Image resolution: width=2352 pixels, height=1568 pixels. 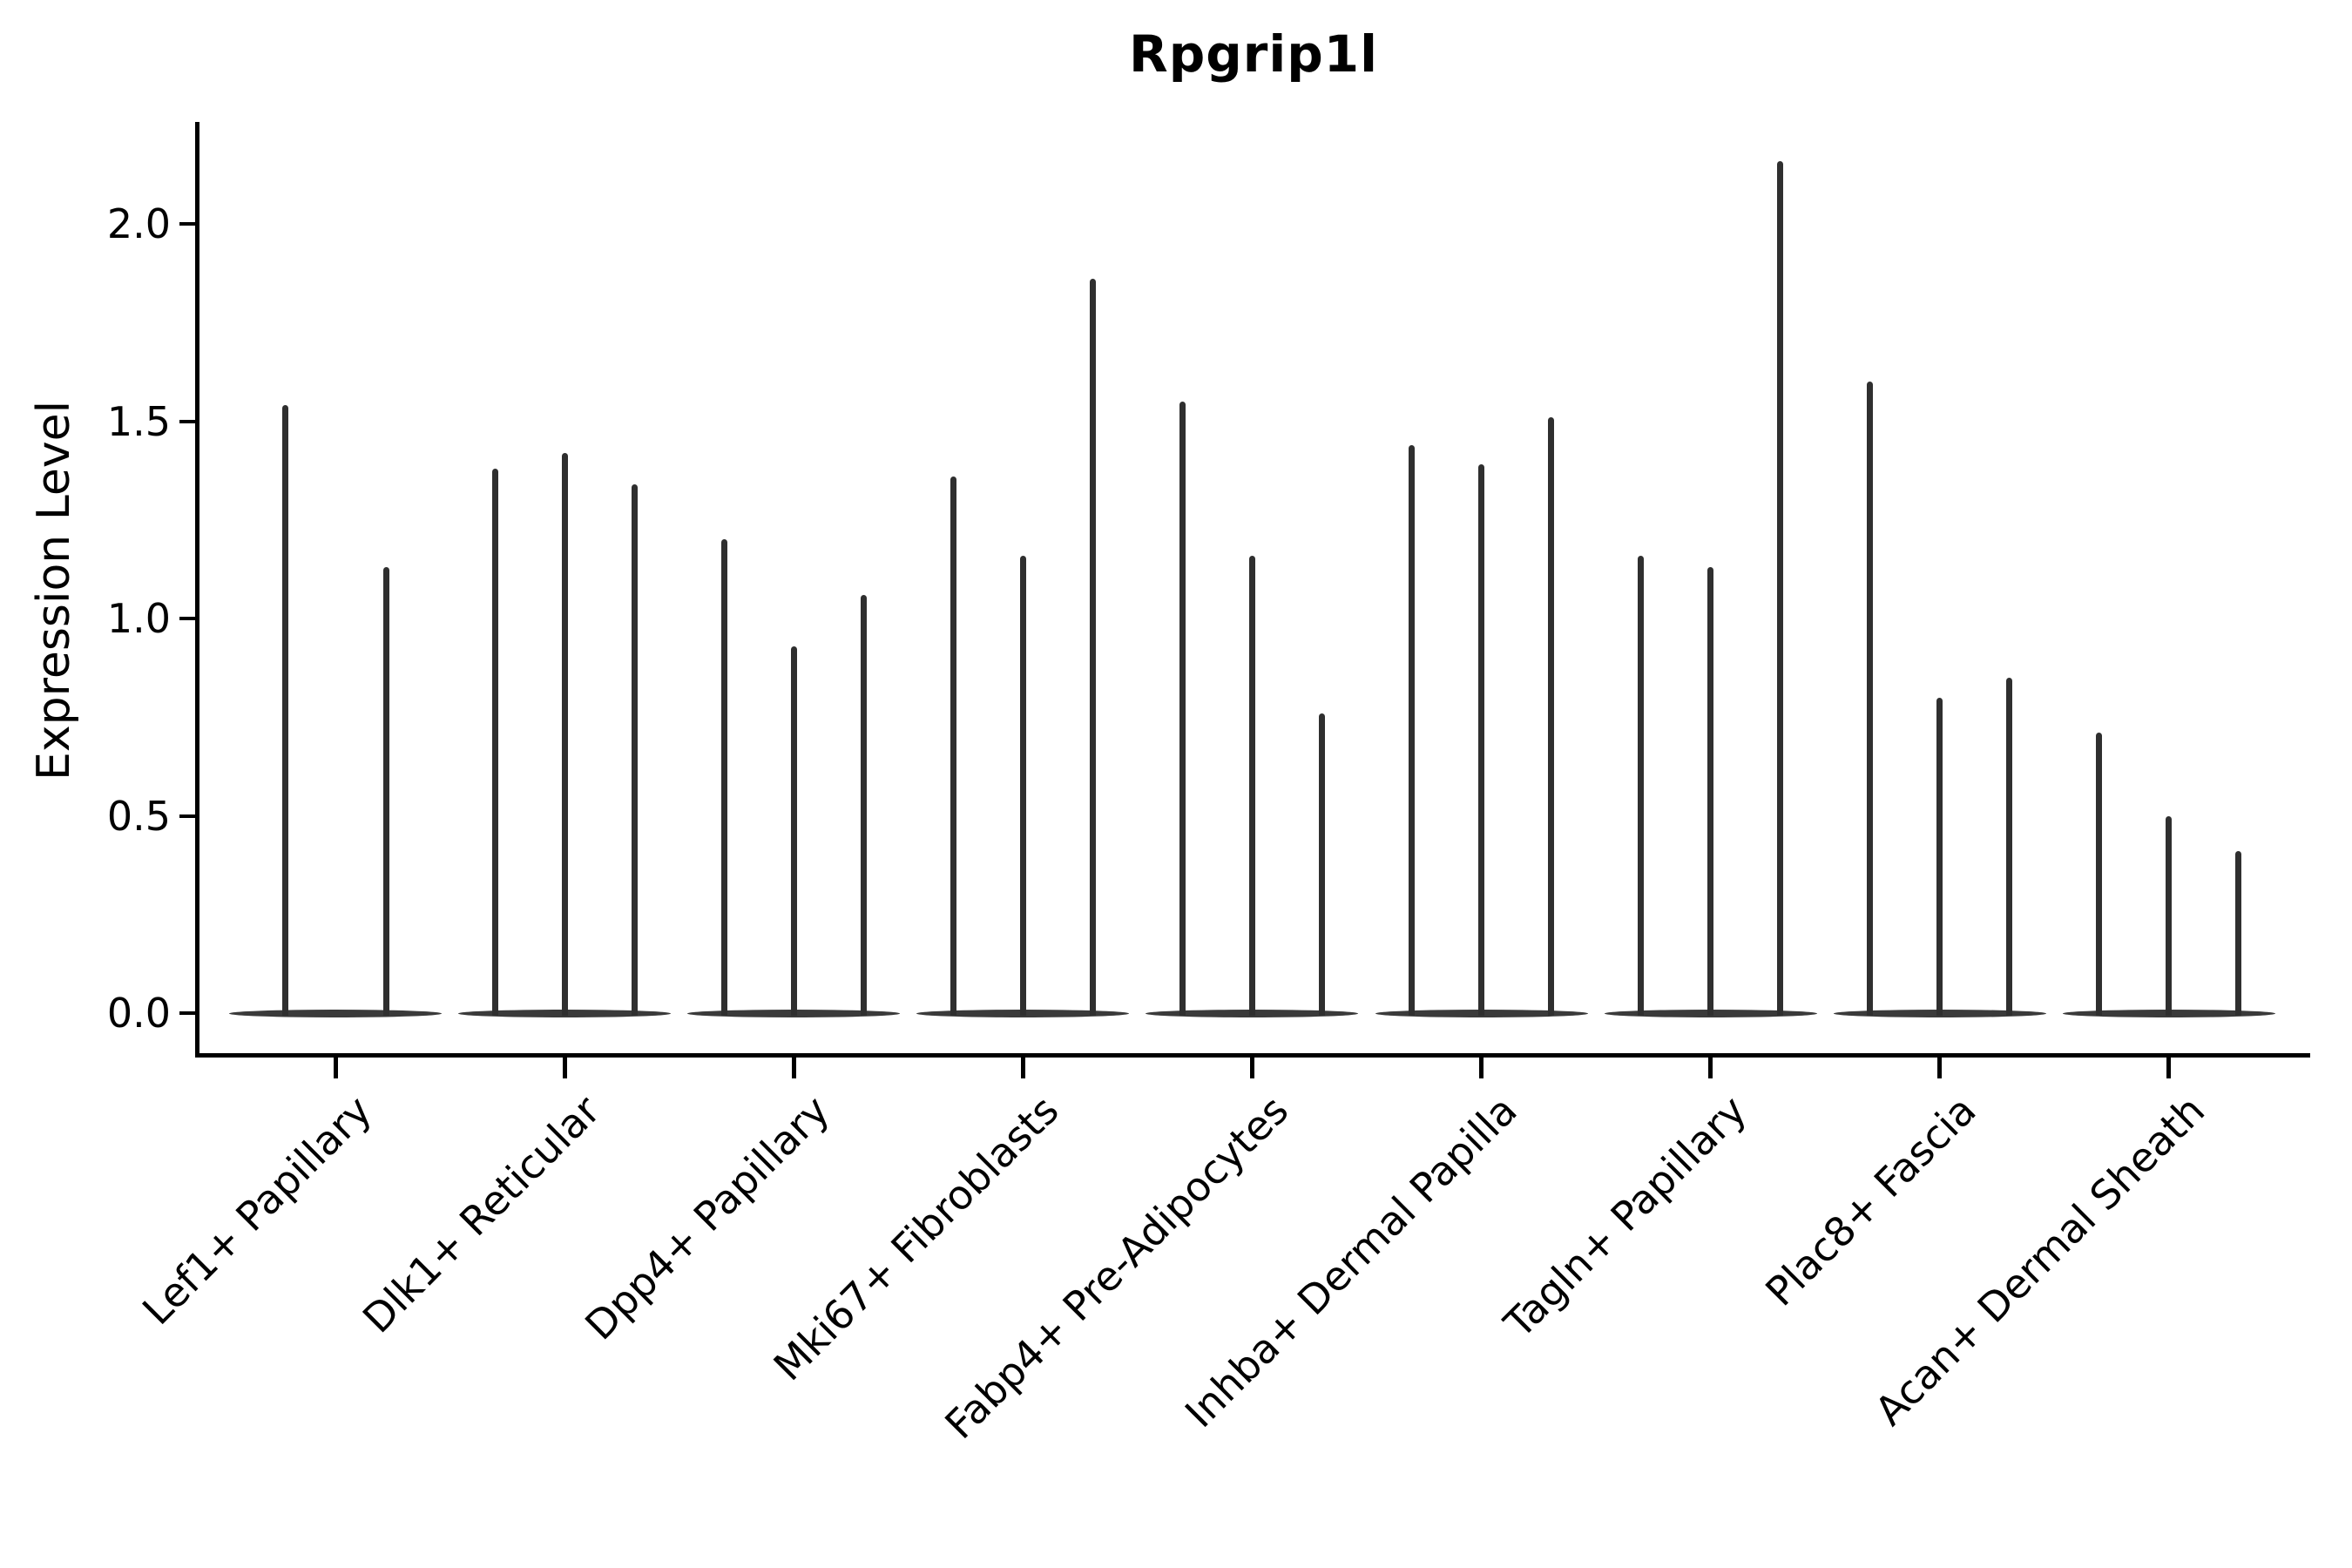 What do you see at coordinates (1870, 1201) in the screenshot?
I see `x-tick-label: Plac8+ Fascia` at bounding box center [1870, 1201].